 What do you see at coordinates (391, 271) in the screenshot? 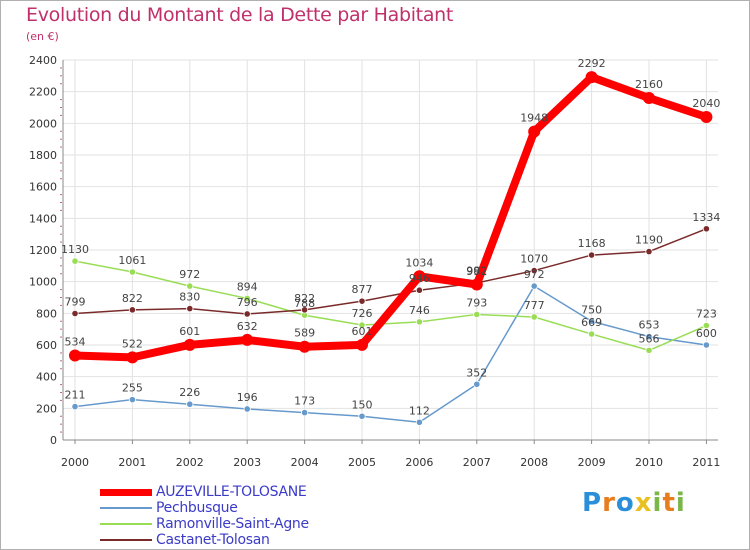
I see `series-line-castanet-tolosan` at bounding box center [391, 271].